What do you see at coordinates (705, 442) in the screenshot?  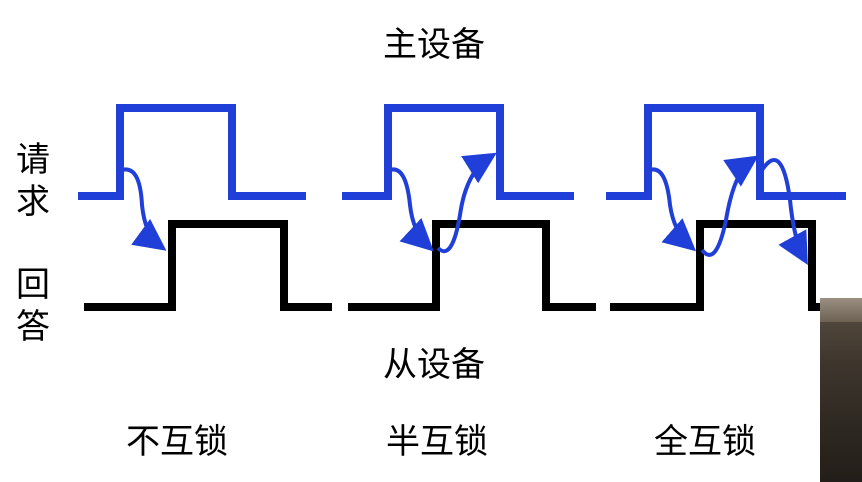 I see `mode-label-fully-interlocked: 全互锁` at bounding box center [705, 442].